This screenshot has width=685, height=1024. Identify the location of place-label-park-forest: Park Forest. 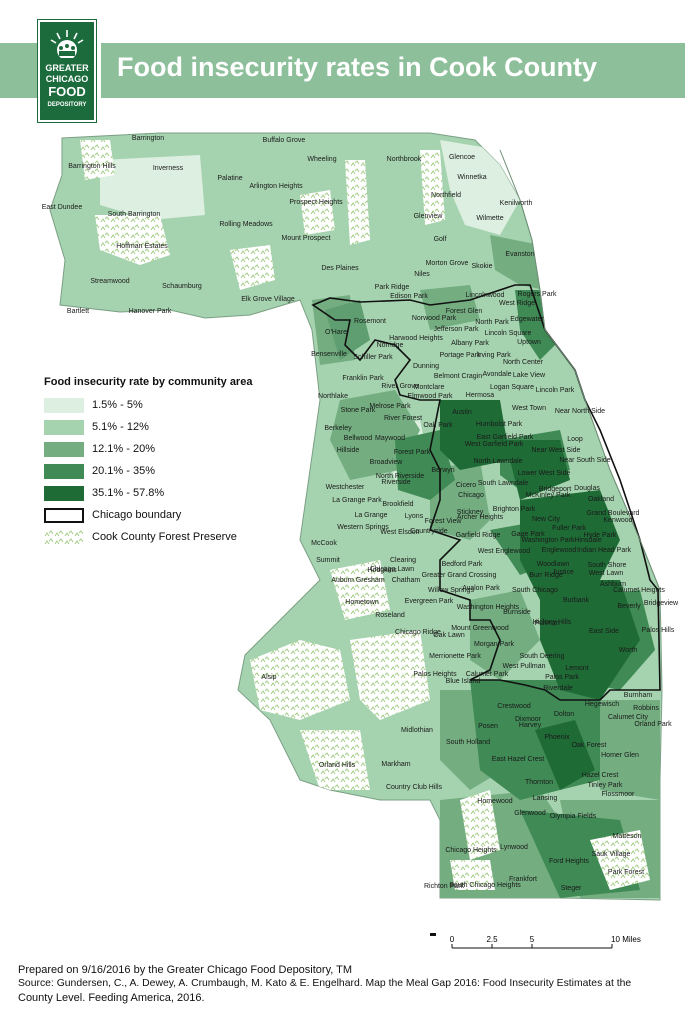
(626, 872).